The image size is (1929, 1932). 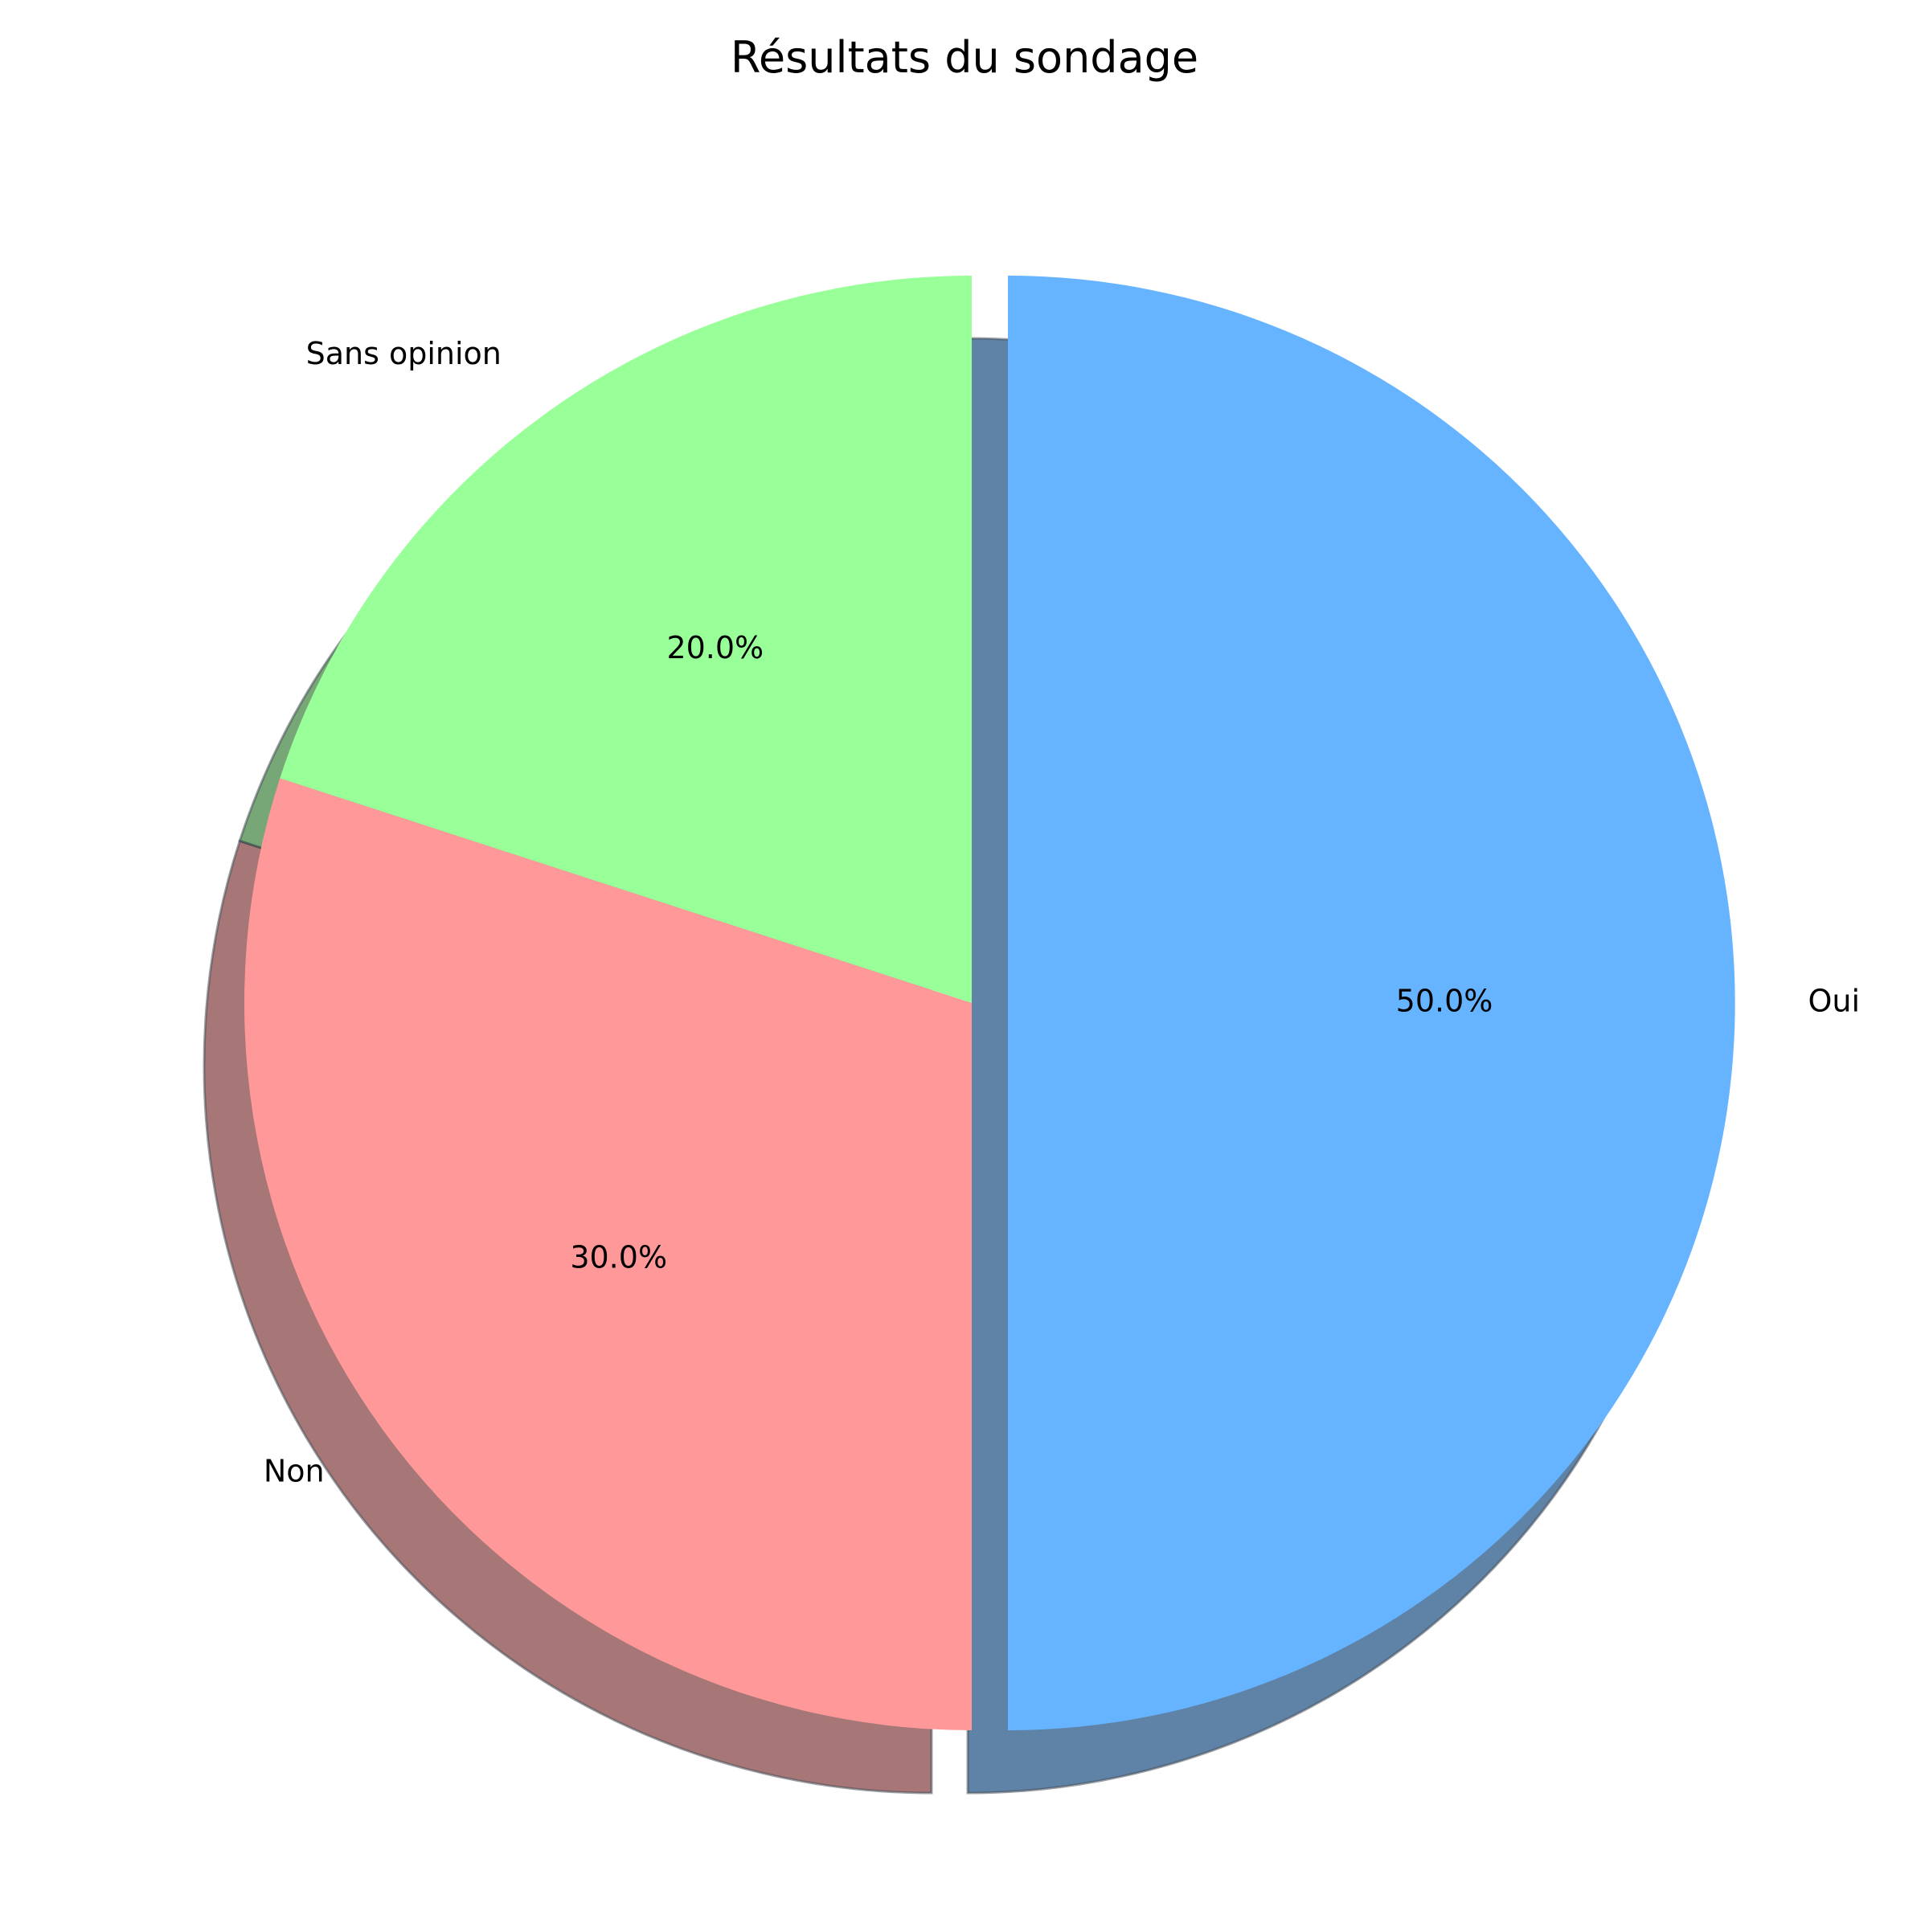 I want to click on chart-title: Résultats du sondage, so click(x=964, y=57).